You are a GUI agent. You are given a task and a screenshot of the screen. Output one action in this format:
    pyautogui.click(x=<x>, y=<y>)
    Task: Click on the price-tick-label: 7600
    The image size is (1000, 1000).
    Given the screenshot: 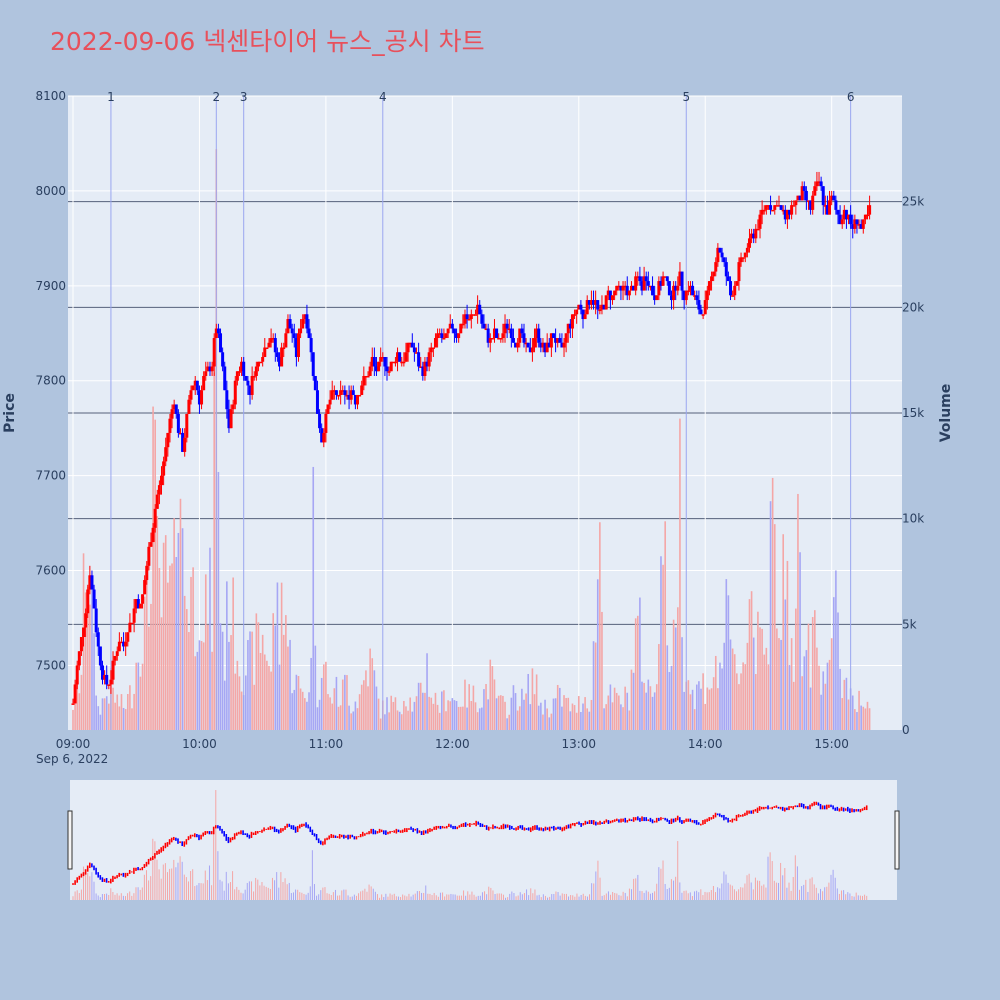 What is the action you would take?
    pyautogui.click(x=50, y=571)
    